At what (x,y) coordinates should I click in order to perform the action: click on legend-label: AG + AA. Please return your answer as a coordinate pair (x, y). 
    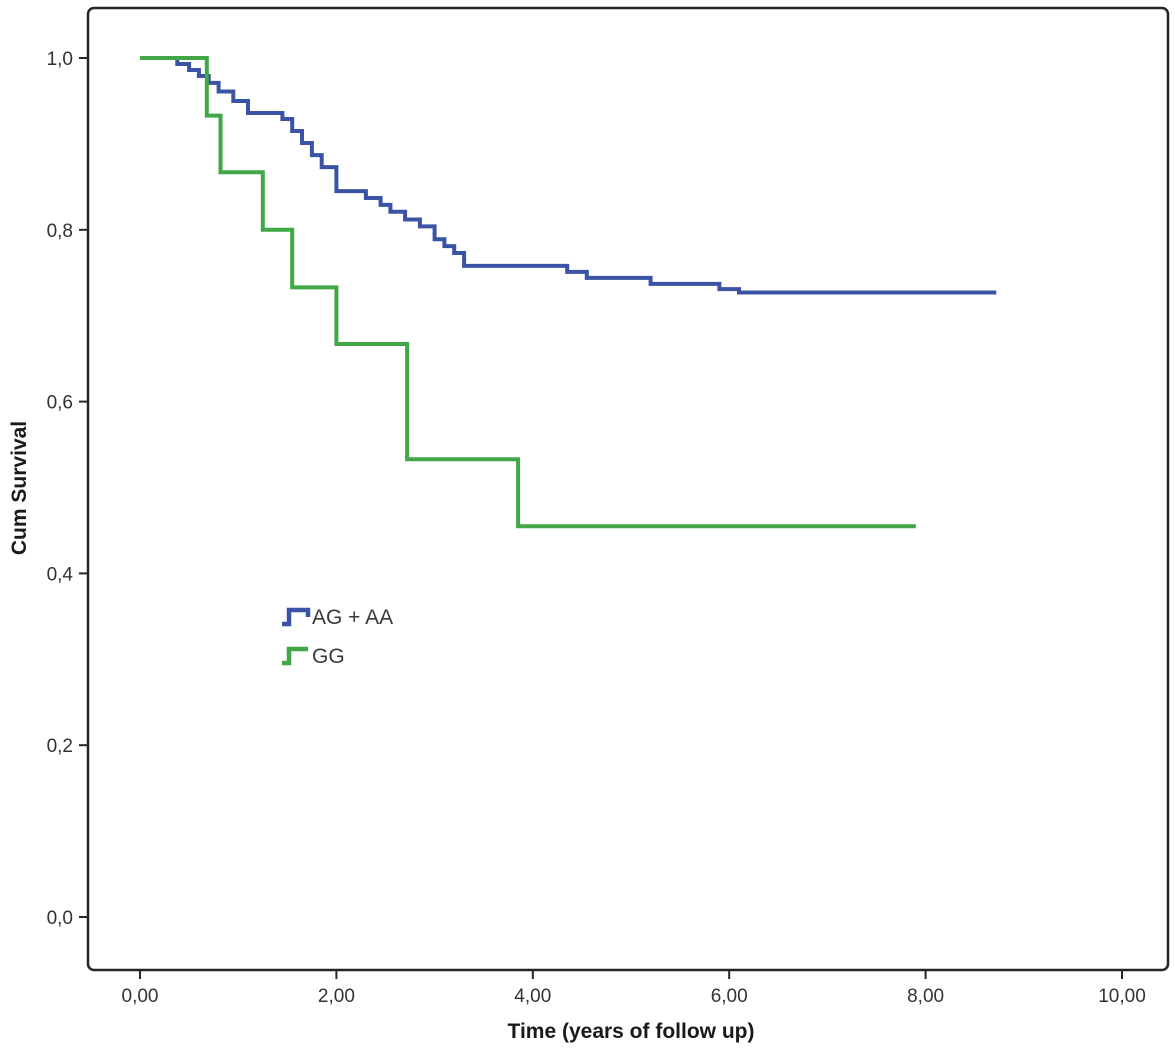
    Looking at the image, I should click on (352, 617).